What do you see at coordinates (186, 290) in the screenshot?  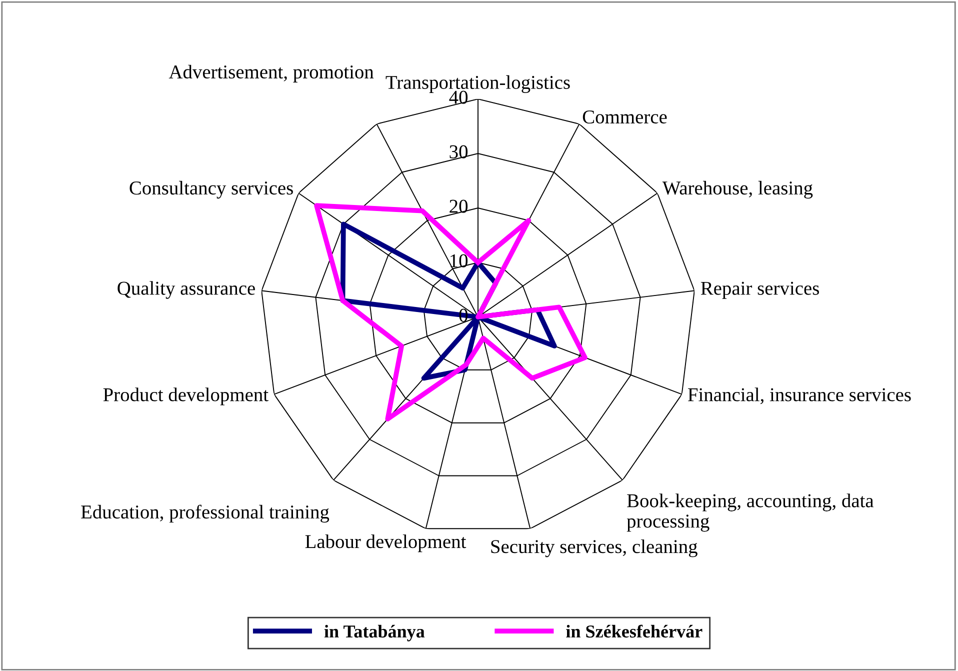 I see `spoke-label: Quality assurance` at bounding box center [186, 290].